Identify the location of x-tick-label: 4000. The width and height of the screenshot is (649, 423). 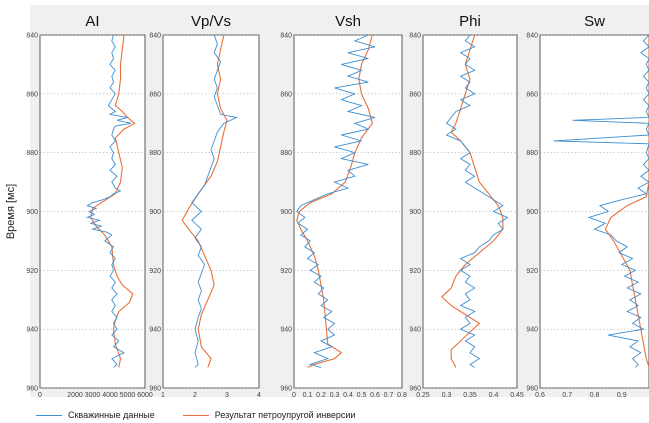
(110, 395).